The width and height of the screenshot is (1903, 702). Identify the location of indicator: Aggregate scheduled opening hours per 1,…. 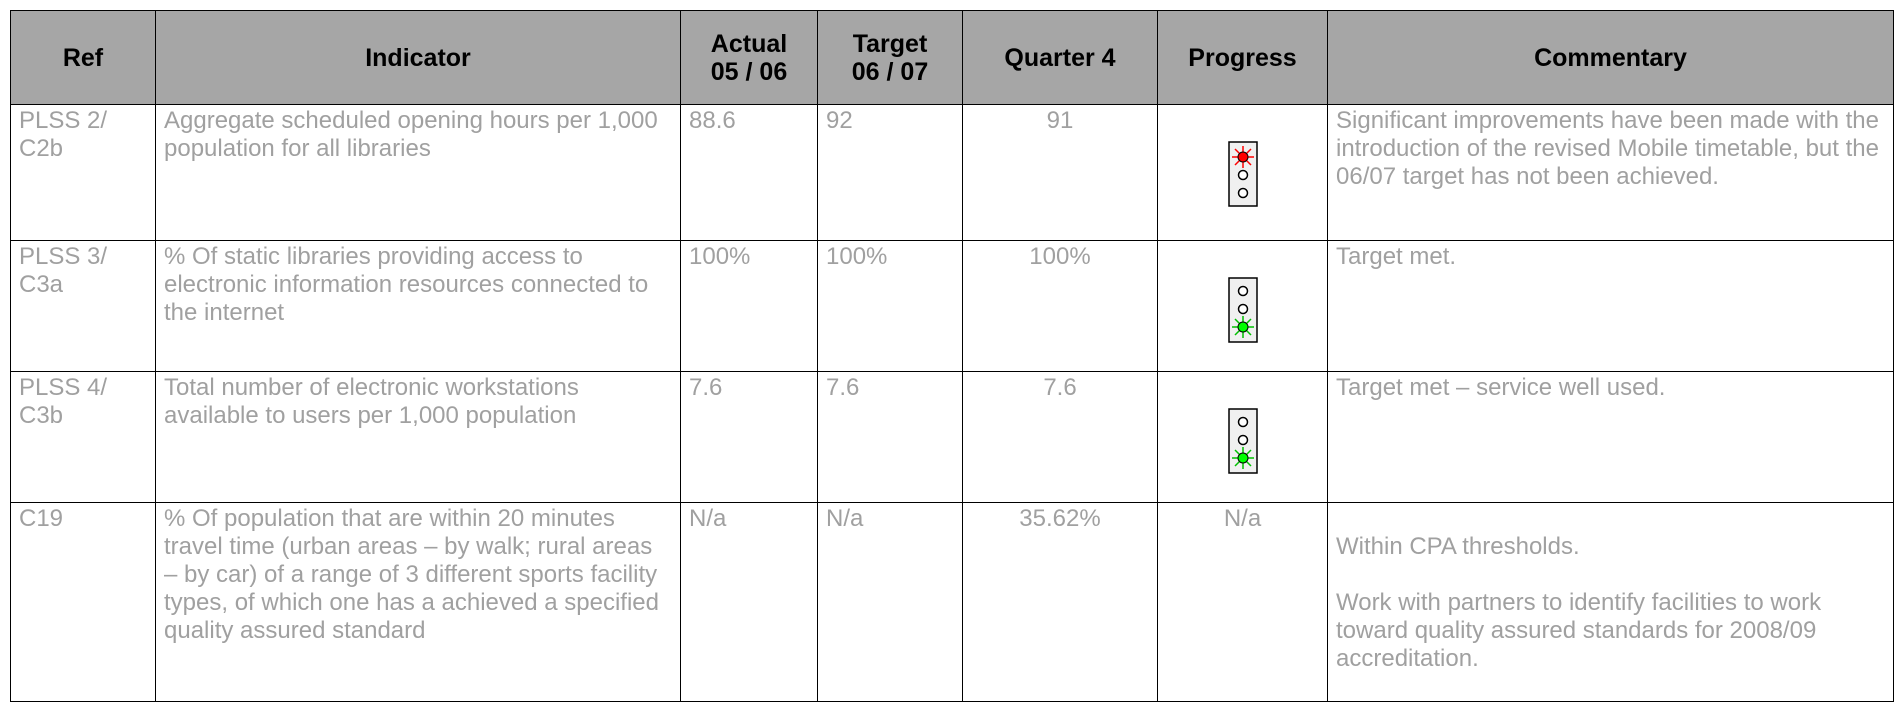
(418, 172).